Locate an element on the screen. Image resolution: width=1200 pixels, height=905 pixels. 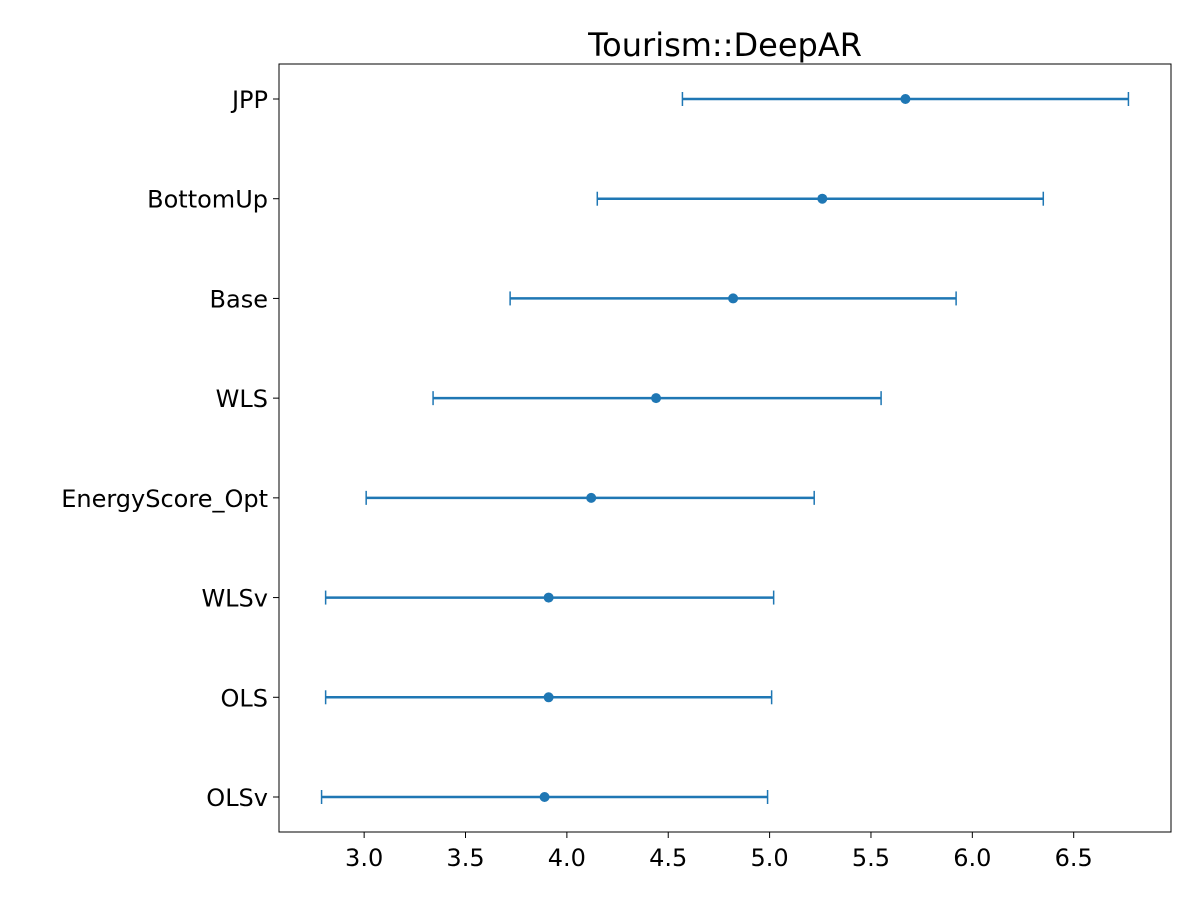
x-tick-label: 5.5 is located at coordinates (871, 858).